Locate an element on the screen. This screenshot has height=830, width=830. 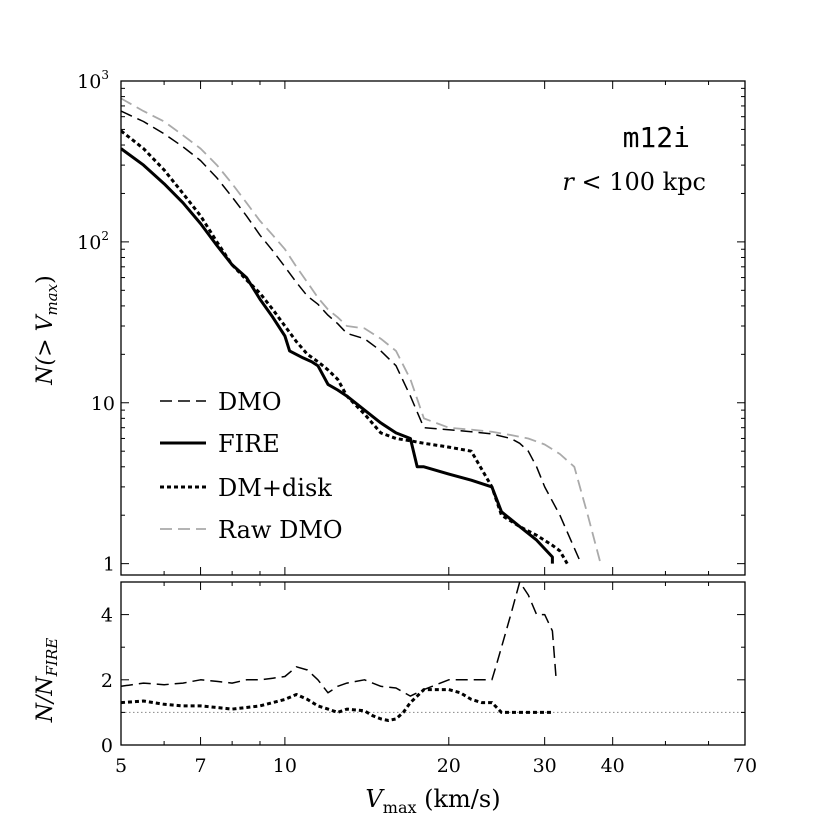
legend-label-dmo: DMO is located at coordinates (250, 402).